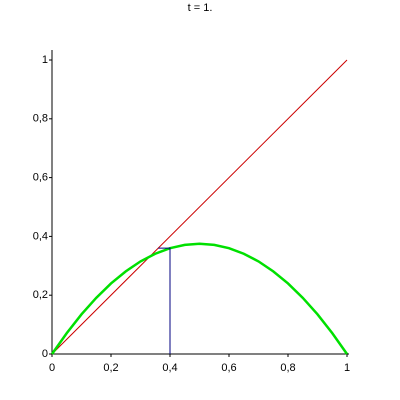 The height and width of the screenshot is (400, 400). I want to click on x-tick-label: 0,2, so click(110, 368).